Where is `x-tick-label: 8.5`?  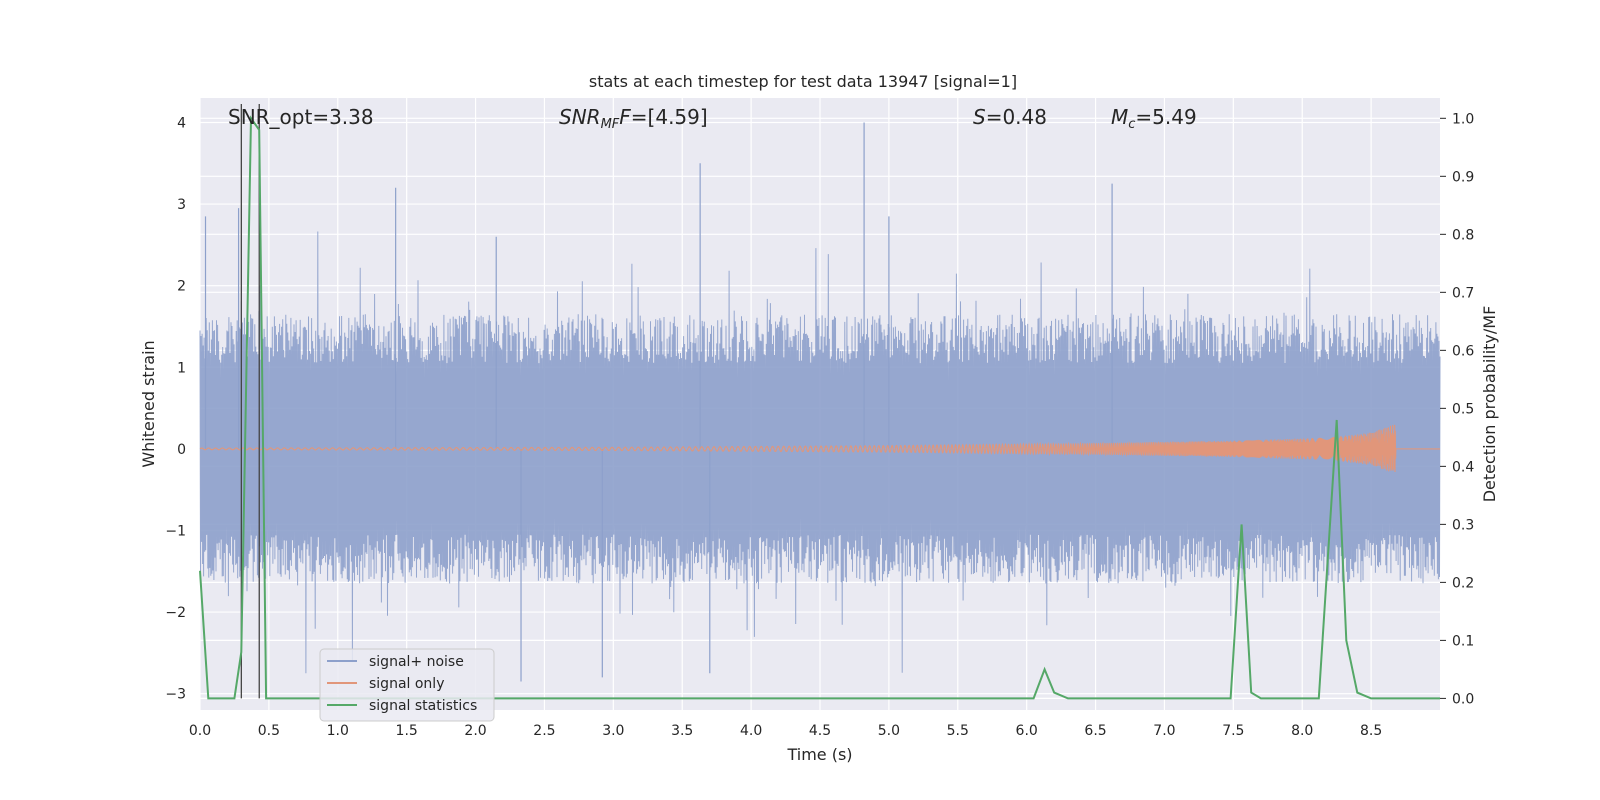
x-tick-label: 8.5 is located at coordinates (1371, 731).